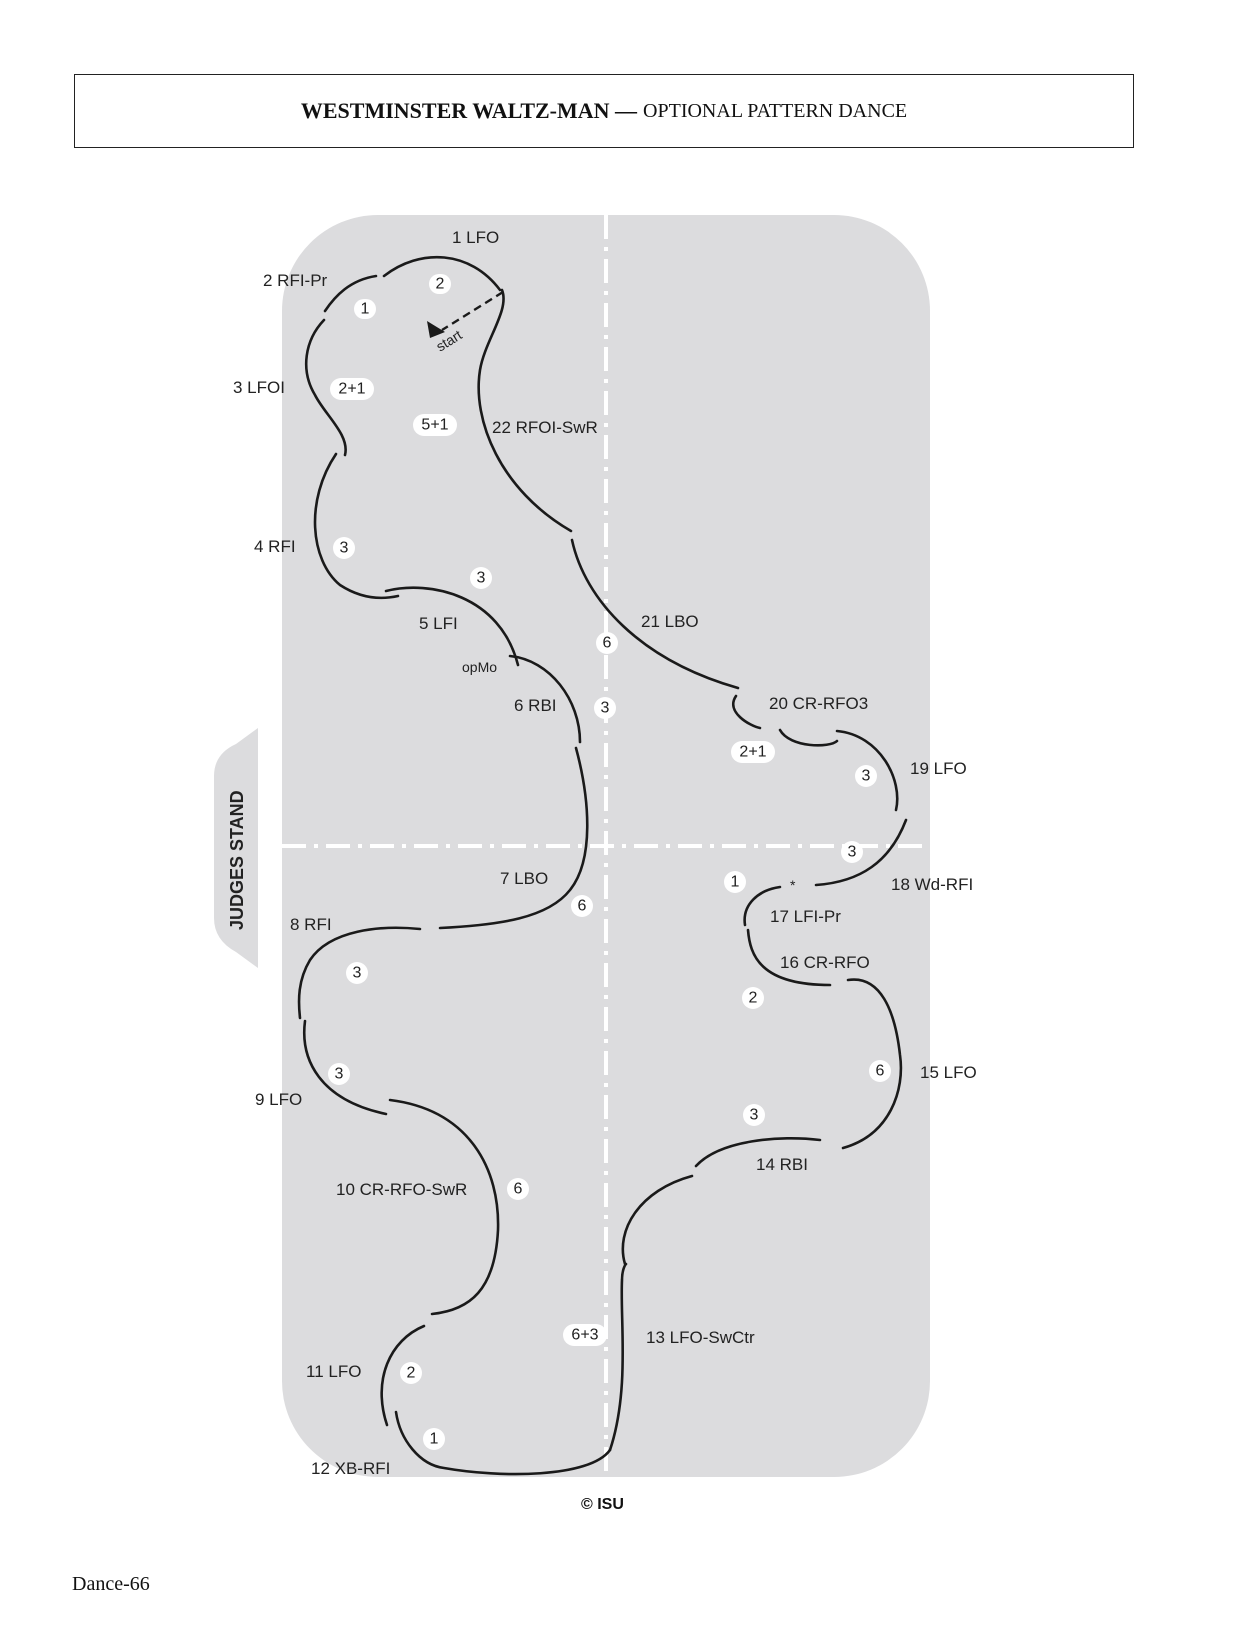 This screenshot has width=1256, height=1631. I want to click on step-label: 19 LFO, so click(938, 768).